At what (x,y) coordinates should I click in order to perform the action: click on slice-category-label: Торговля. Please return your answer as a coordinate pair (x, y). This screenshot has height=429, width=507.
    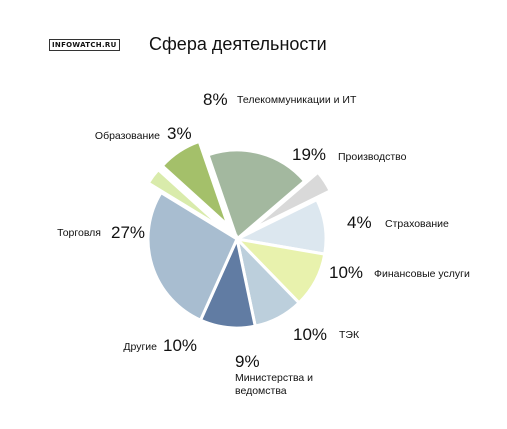
    Looking at the image, I should click on (79, 233).